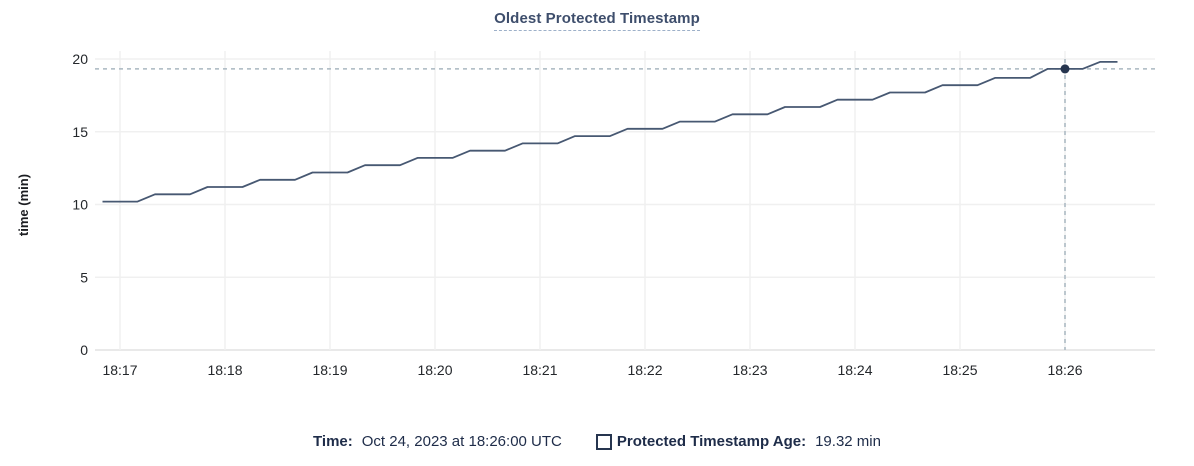 The width and height of the screenshot is (1194, 466). I want to click on x-tick-label: 18:19, so click(329, 370).